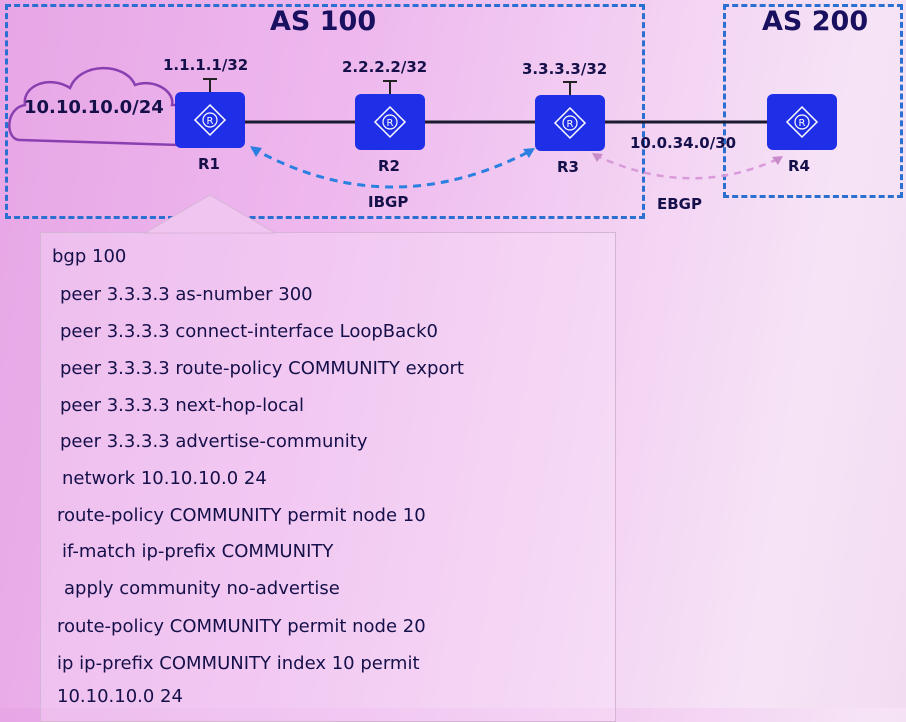 The width and height of the screenshot is (906, 722). I want to click on cloud-icon, so click(94, 106).